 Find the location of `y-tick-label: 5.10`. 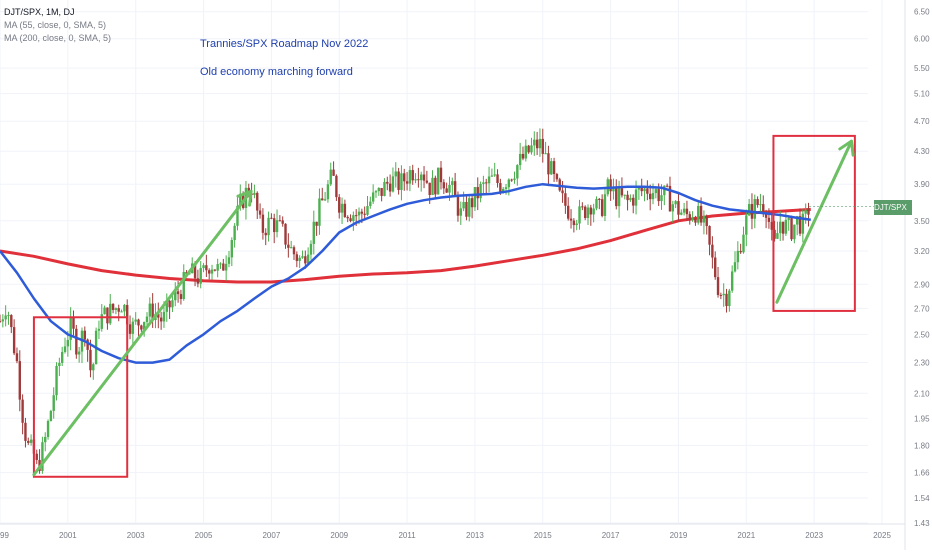

y-tick-label: 5.10 is located at coordinates (922, 94).